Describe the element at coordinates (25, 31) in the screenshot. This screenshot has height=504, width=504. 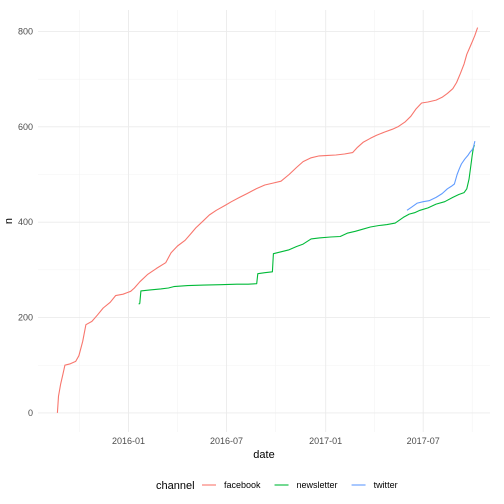
I see `y-tick-label: 800` at that location.